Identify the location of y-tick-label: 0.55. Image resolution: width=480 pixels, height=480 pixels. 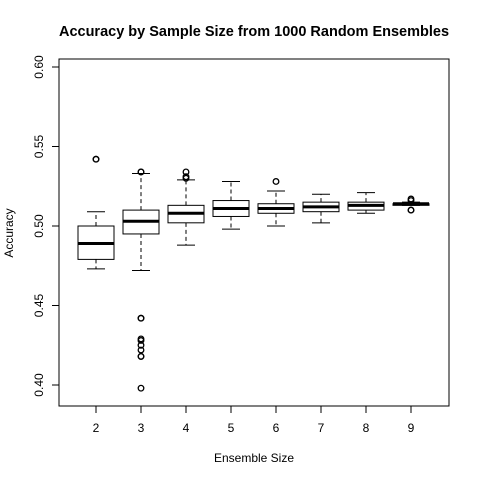
(39, 146).